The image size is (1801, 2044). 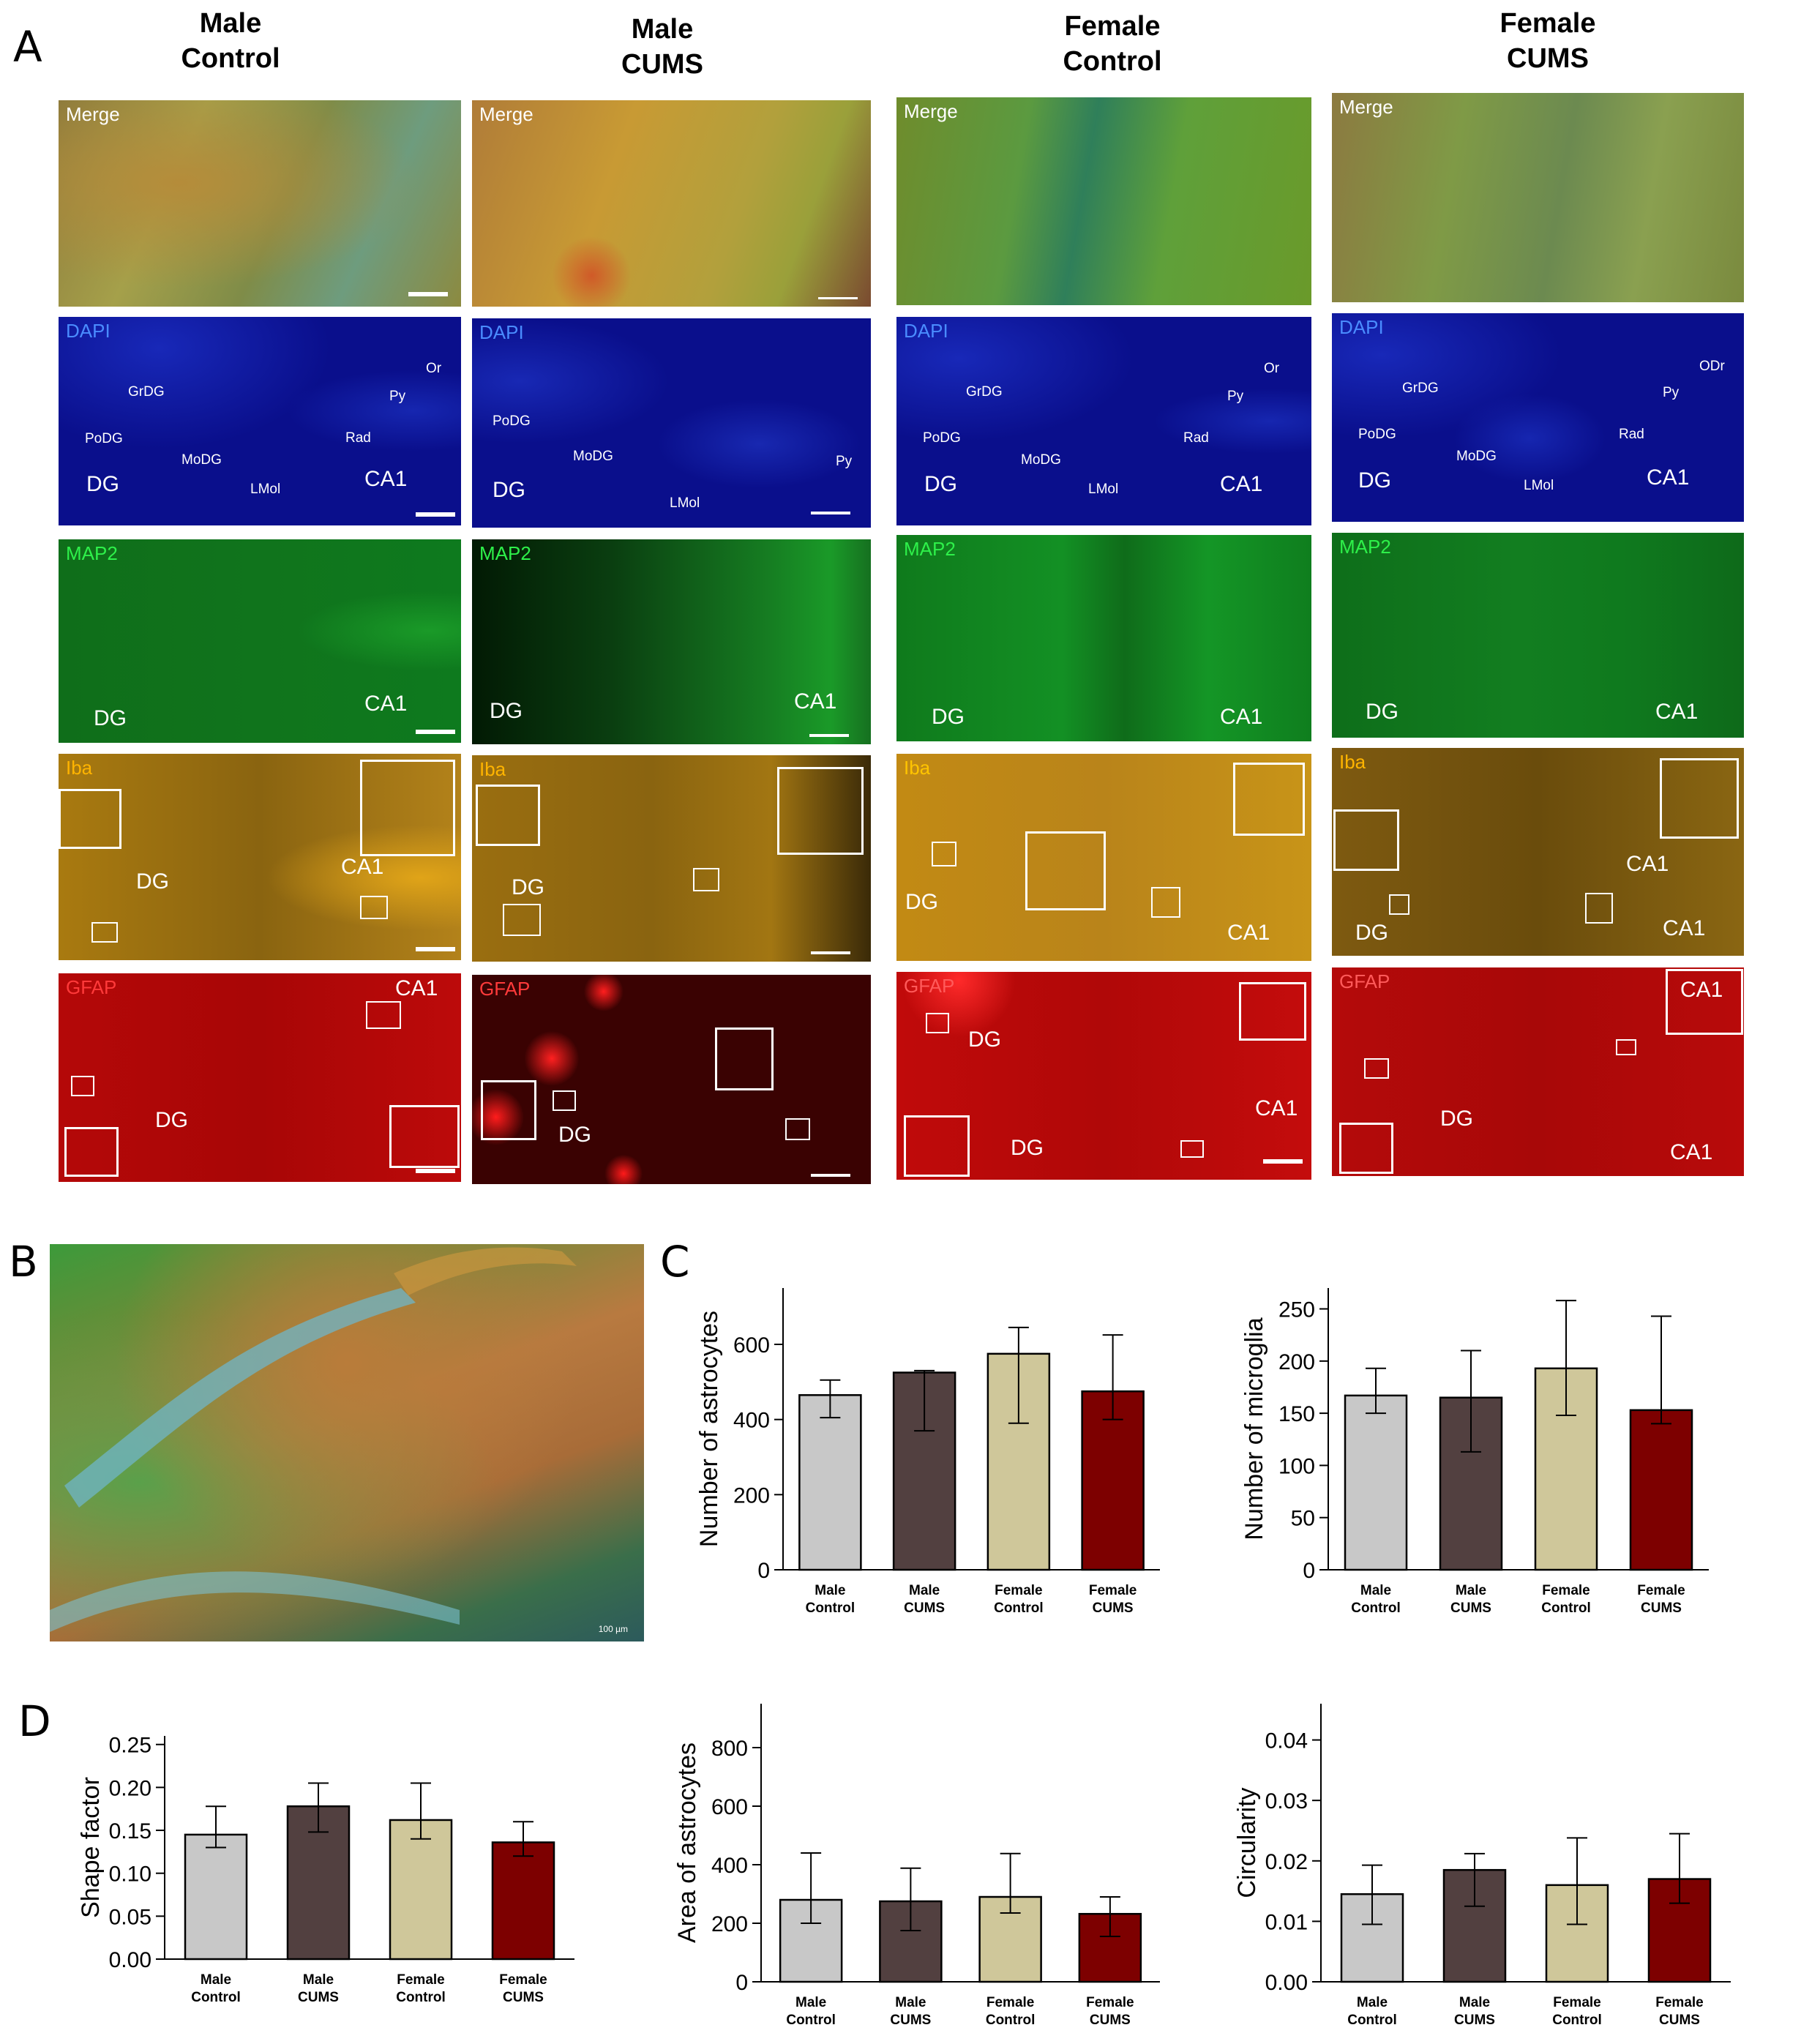 What do you see at coordinates (662, 64) in the screenshot?
I see `column-header-line: CUMS` at bounding box center [662, 64].